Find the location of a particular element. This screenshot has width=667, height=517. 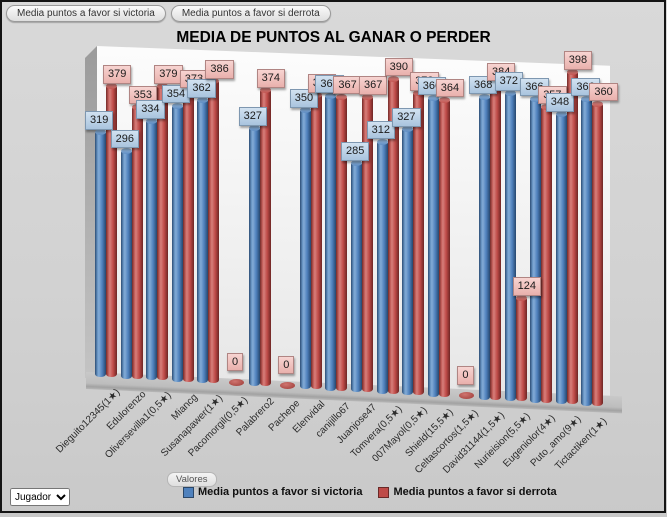

derrota-value-label: 374 is located at coordinates (270, 78).